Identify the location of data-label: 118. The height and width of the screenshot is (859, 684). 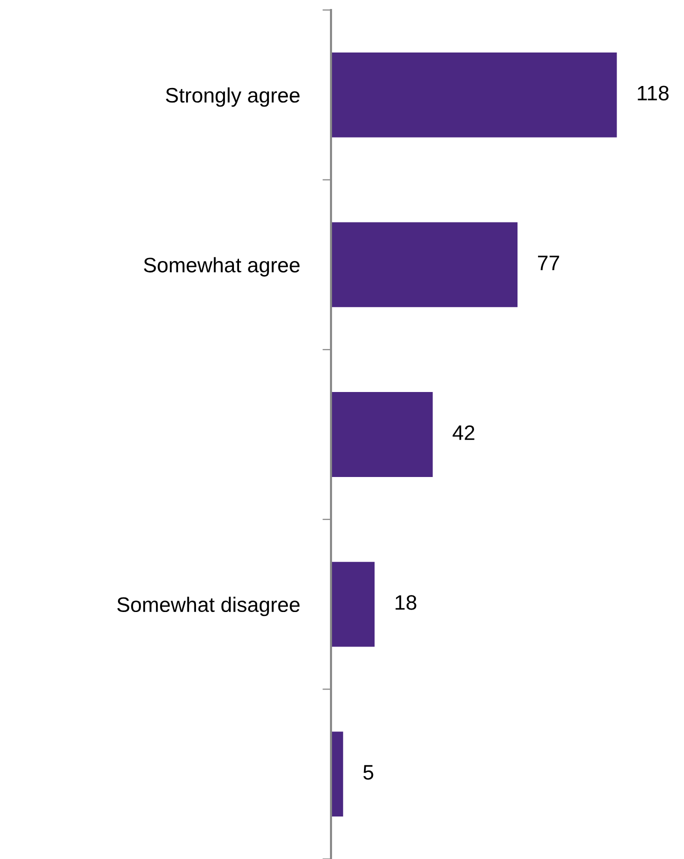
(653, 93).